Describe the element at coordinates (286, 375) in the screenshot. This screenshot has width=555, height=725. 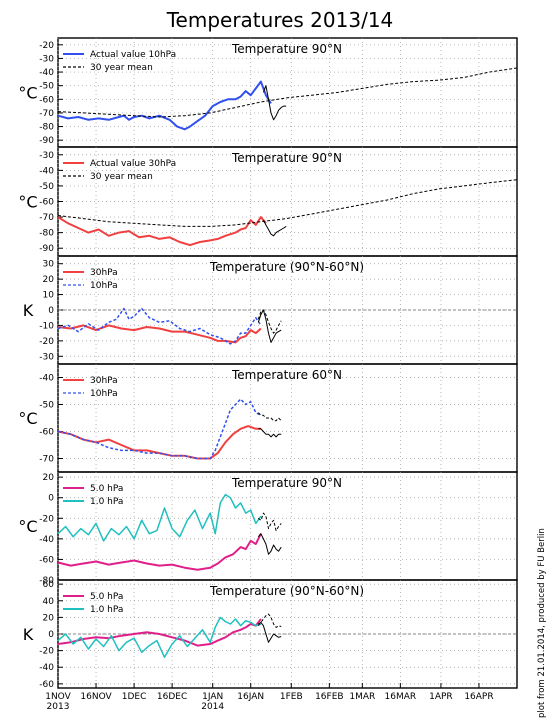
I see `panel-title: Temperature 60°N` at that location.